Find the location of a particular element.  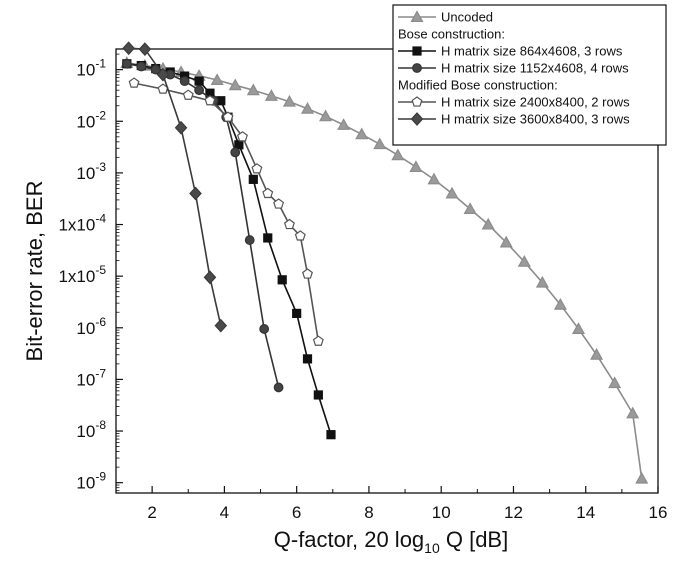

y-tick-label: 10⁻⁶ is located at coordinates (91, 326).